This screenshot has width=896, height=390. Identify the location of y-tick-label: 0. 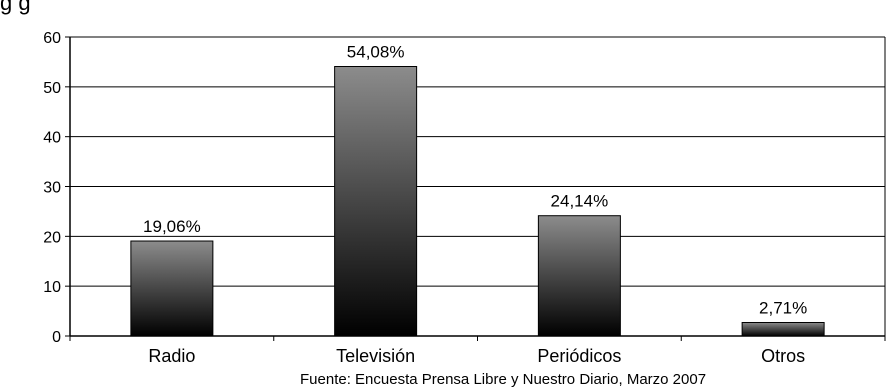
(56, 337).